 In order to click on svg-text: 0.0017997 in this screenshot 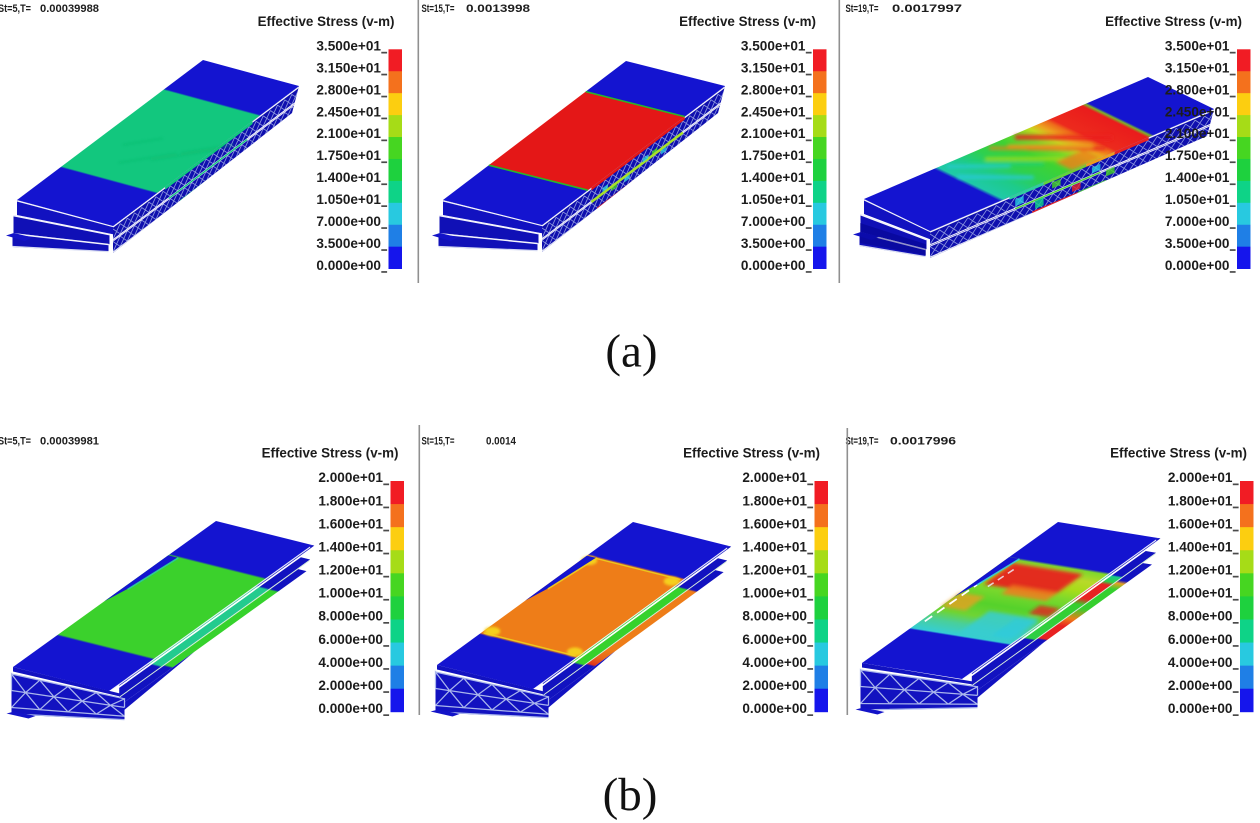, I will do `click(927, 9)`.